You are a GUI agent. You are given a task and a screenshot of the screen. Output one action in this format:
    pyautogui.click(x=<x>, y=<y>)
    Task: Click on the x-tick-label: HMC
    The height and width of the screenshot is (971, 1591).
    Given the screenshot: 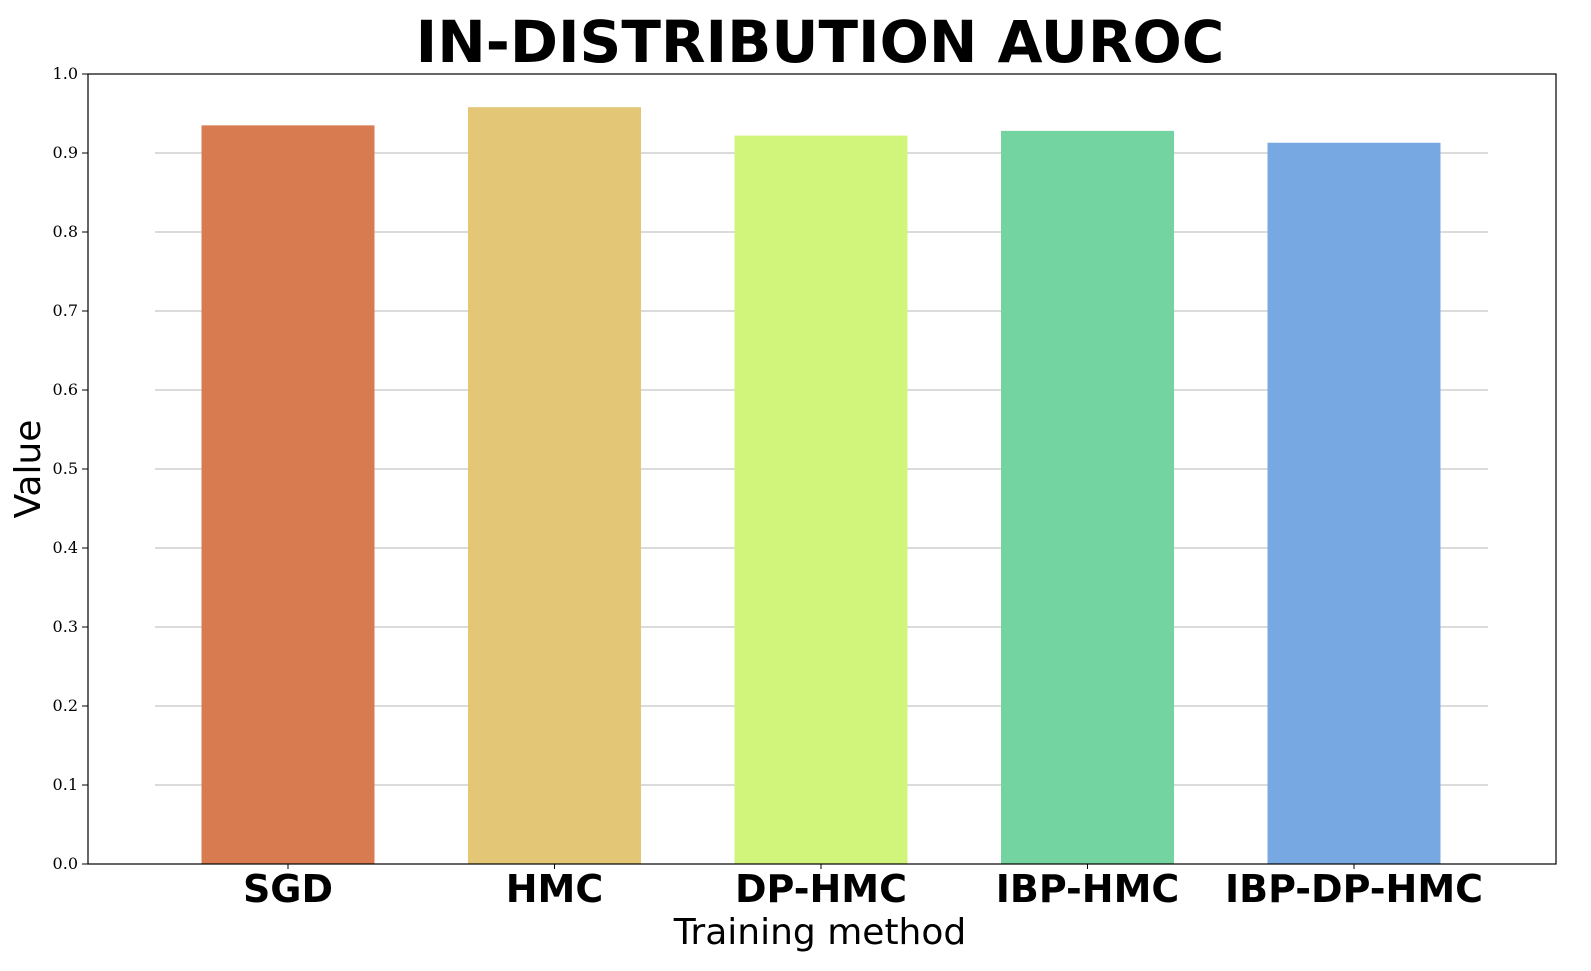 What is the action you would take?
    pyautogui.click(x=555, y=889)
    